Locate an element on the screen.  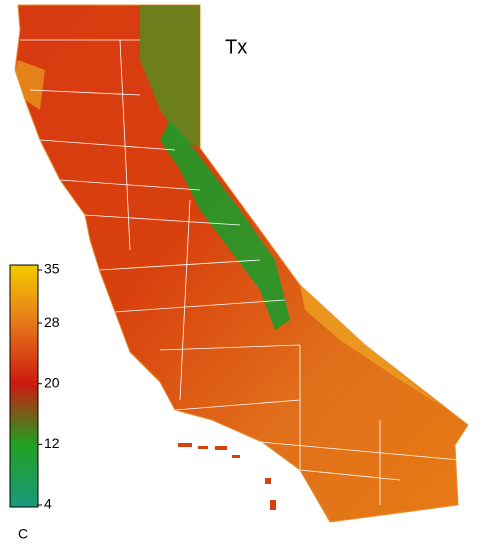
sierra-highlands is located at coordinates (225, 225).